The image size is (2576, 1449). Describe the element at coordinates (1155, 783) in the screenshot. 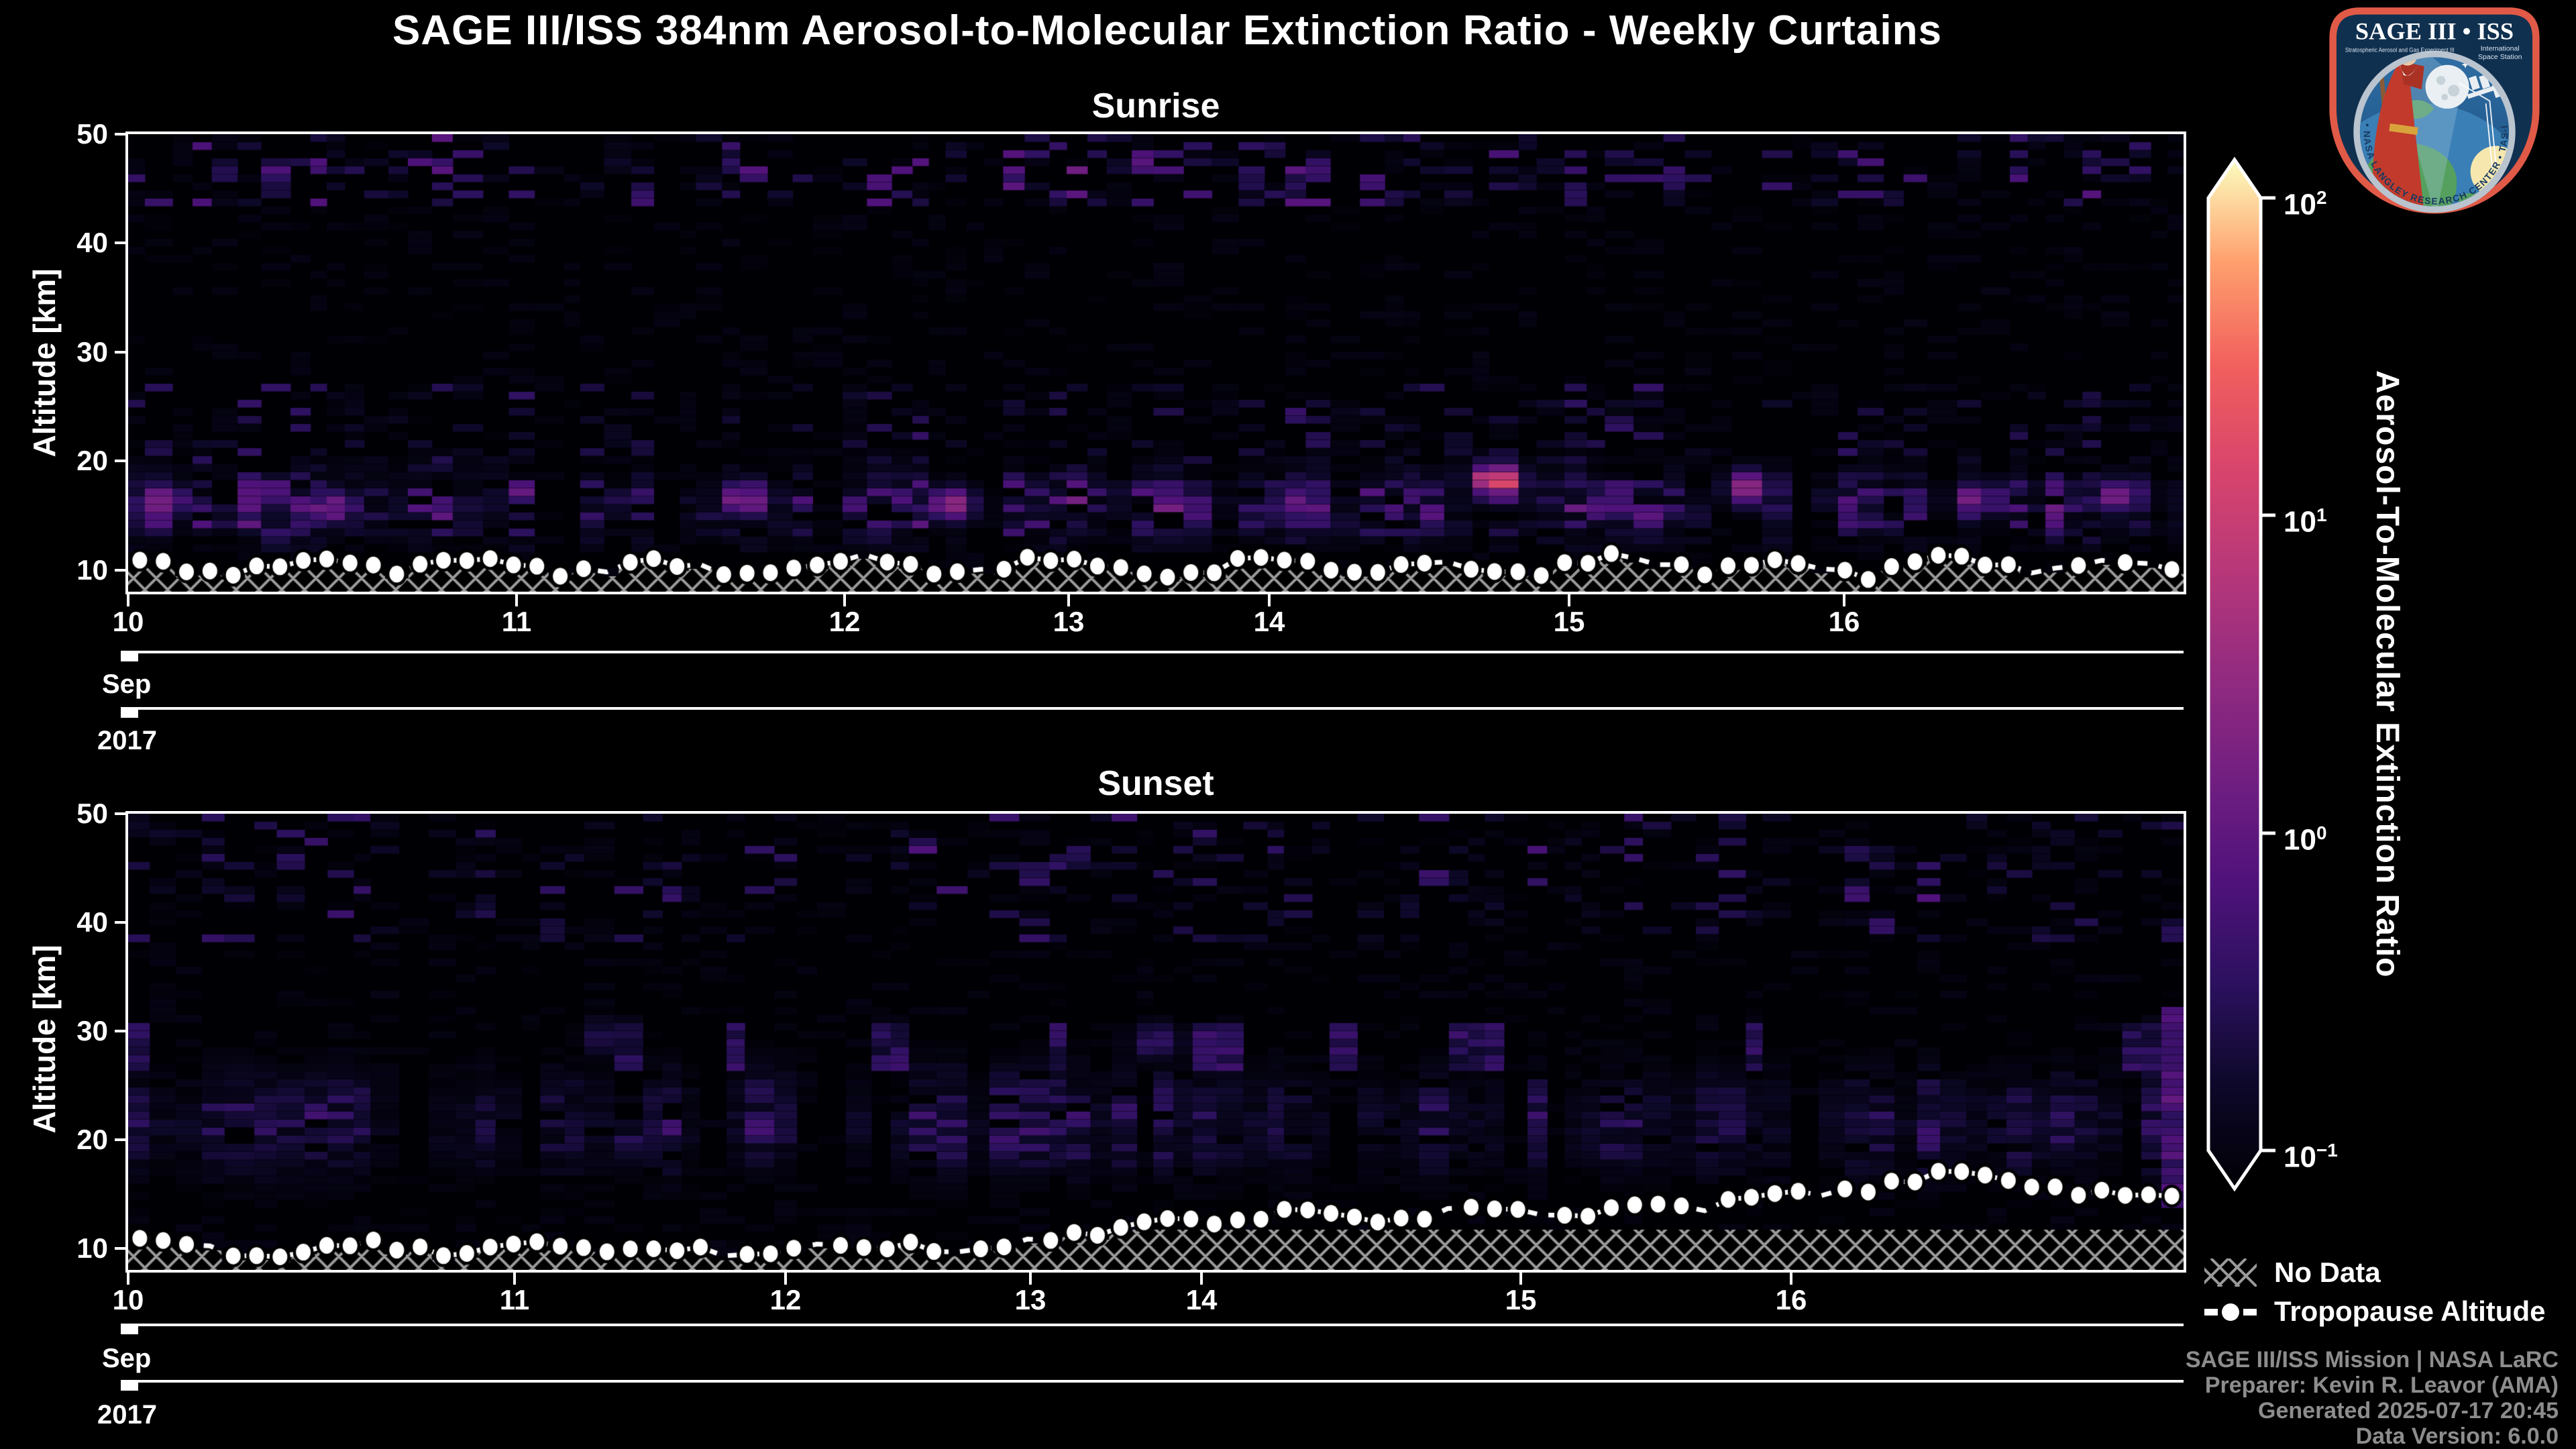

I see `sunset-panel-title: Sunset` at that location.